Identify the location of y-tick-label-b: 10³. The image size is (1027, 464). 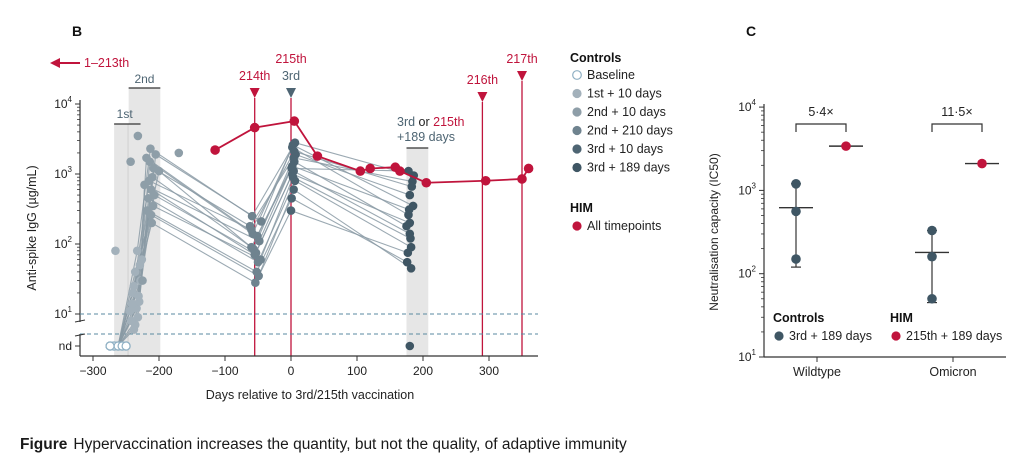
(63, 173).